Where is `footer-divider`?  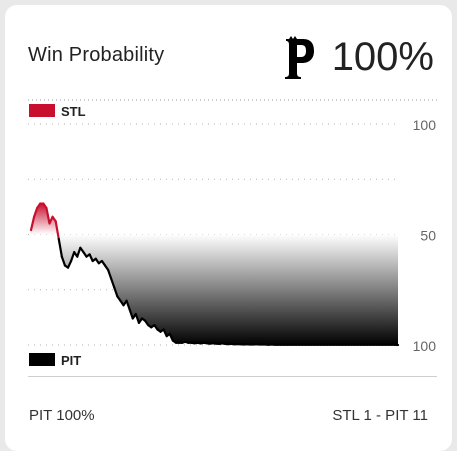
footer-divider is located at coordinates (232, 376).